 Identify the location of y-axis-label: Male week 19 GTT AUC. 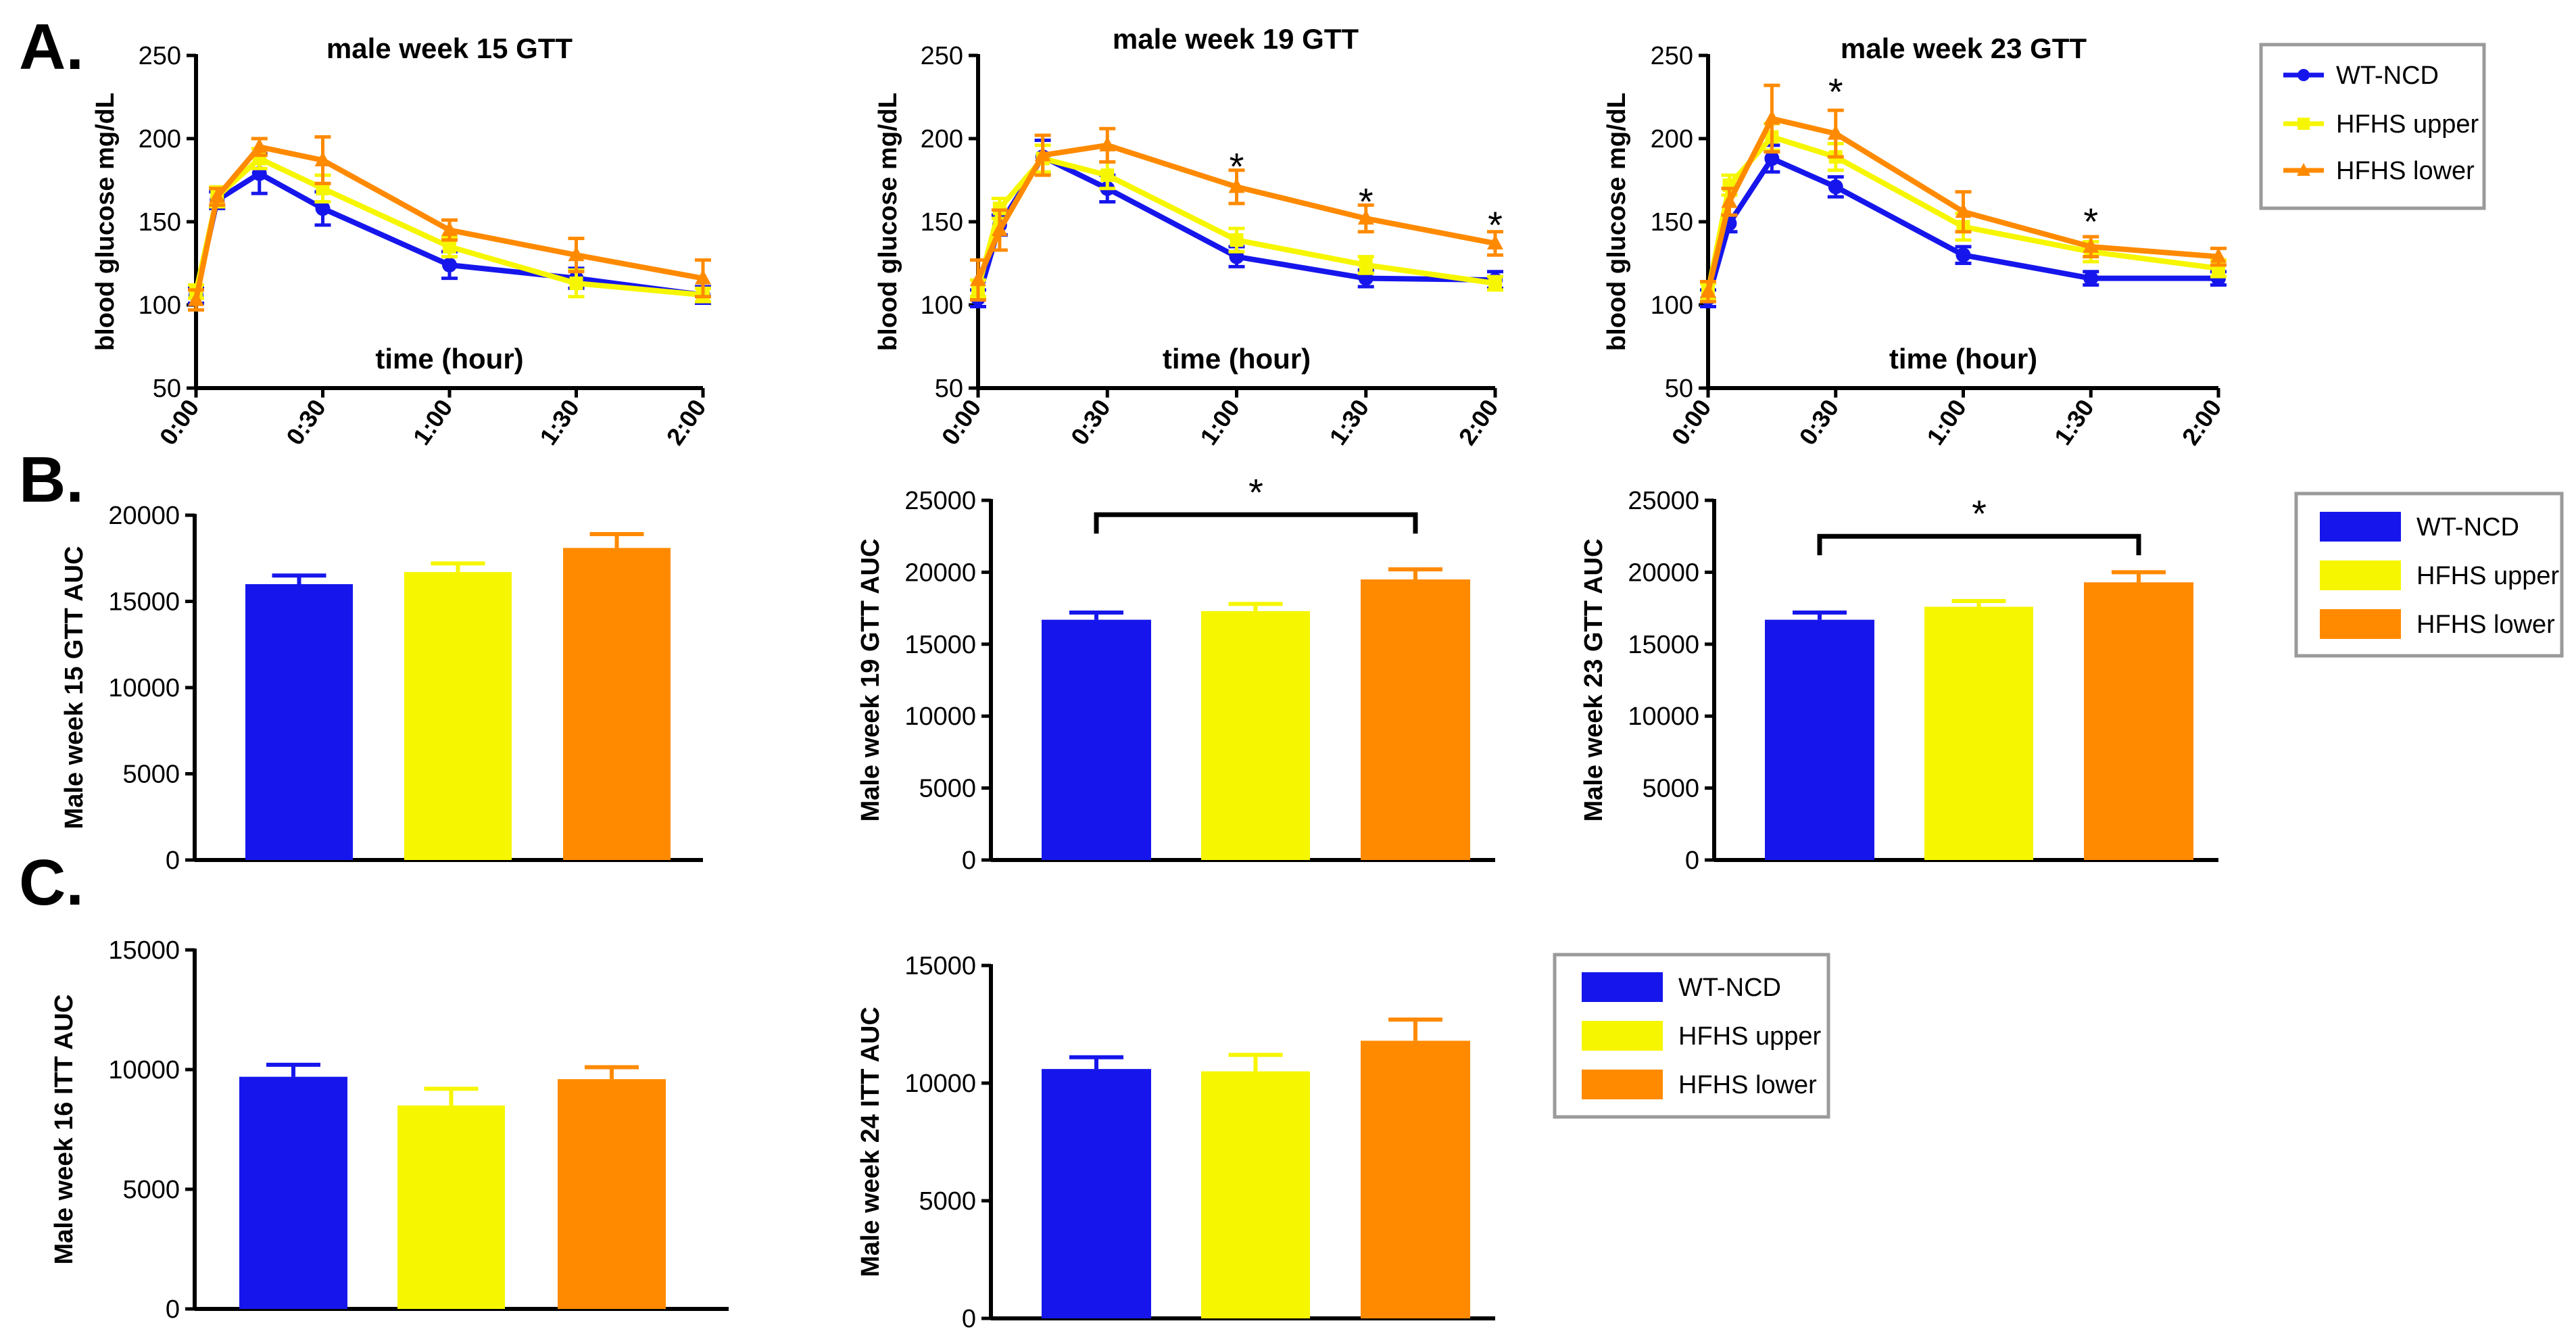
(870, 680).